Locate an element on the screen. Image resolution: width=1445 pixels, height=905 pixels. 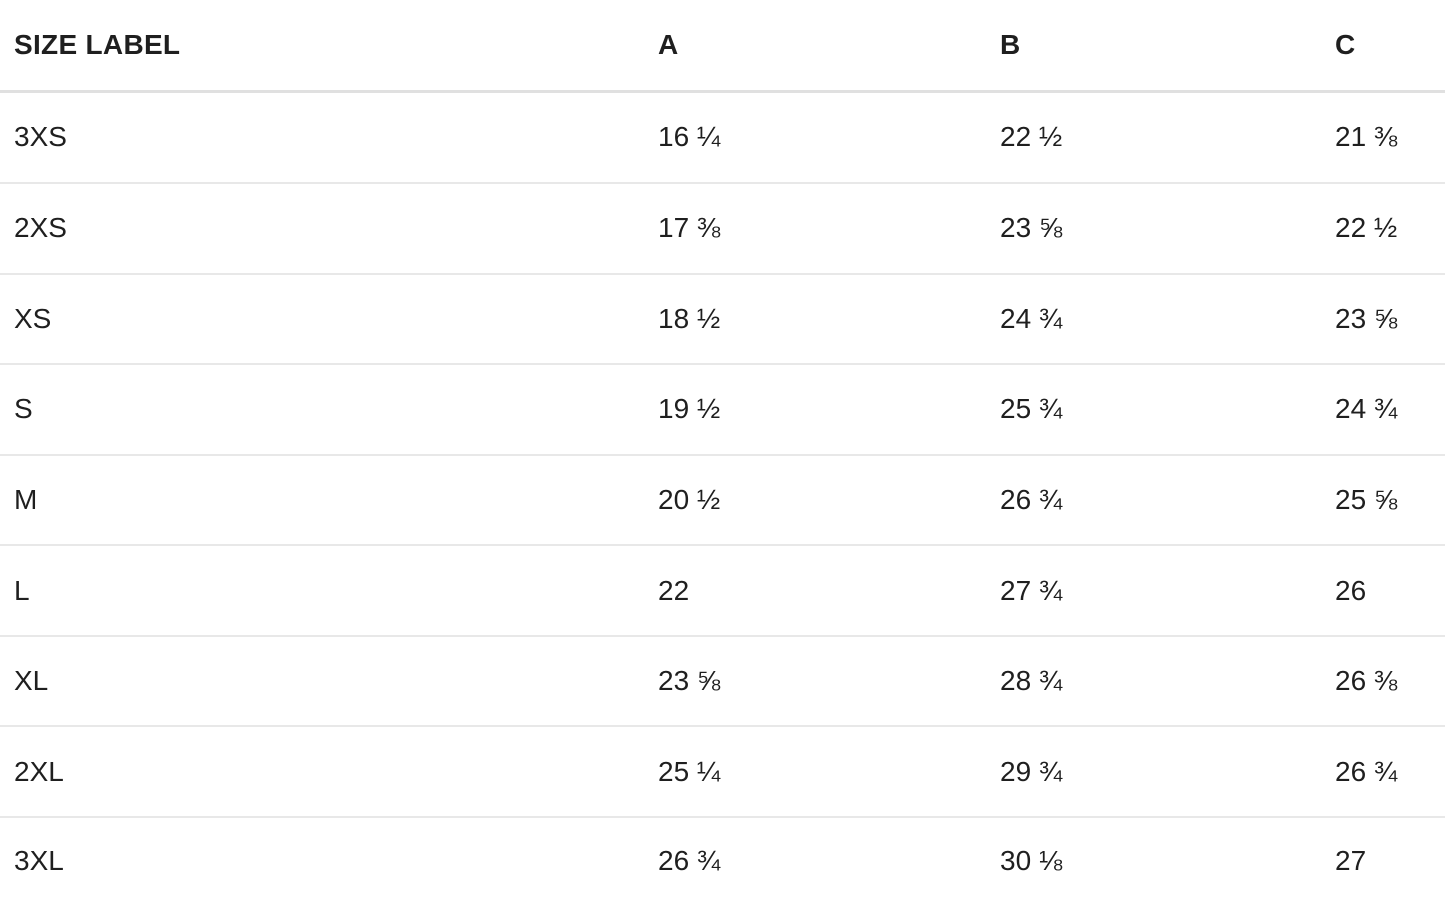
measurement-cell-b: 27 ¾ is located at coordinates (1167, 591).